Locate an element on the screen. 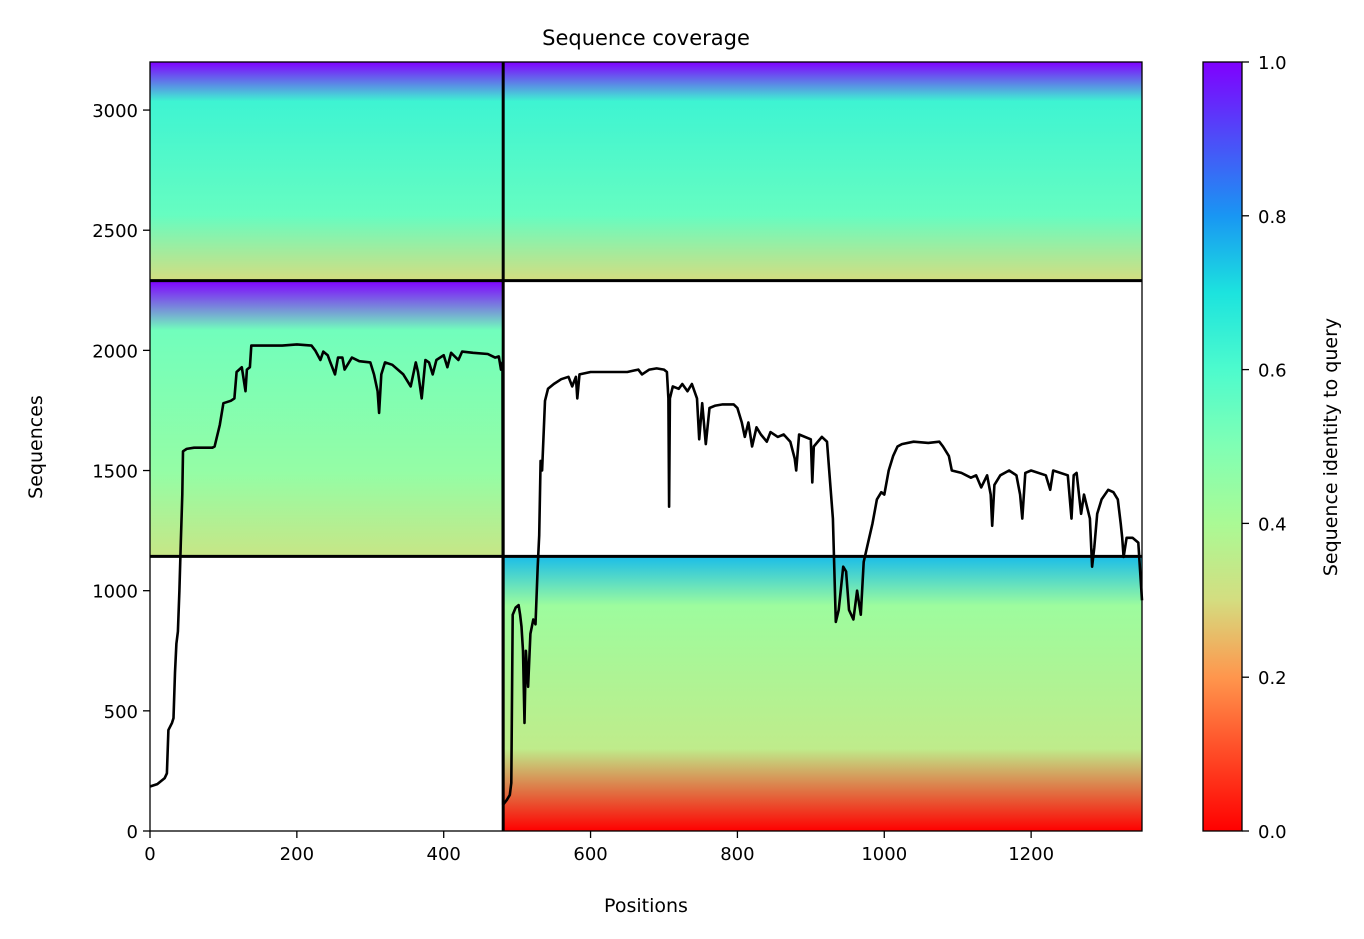  colorbar-tick-label: 1.0 is located at coordinates (1272, 63).